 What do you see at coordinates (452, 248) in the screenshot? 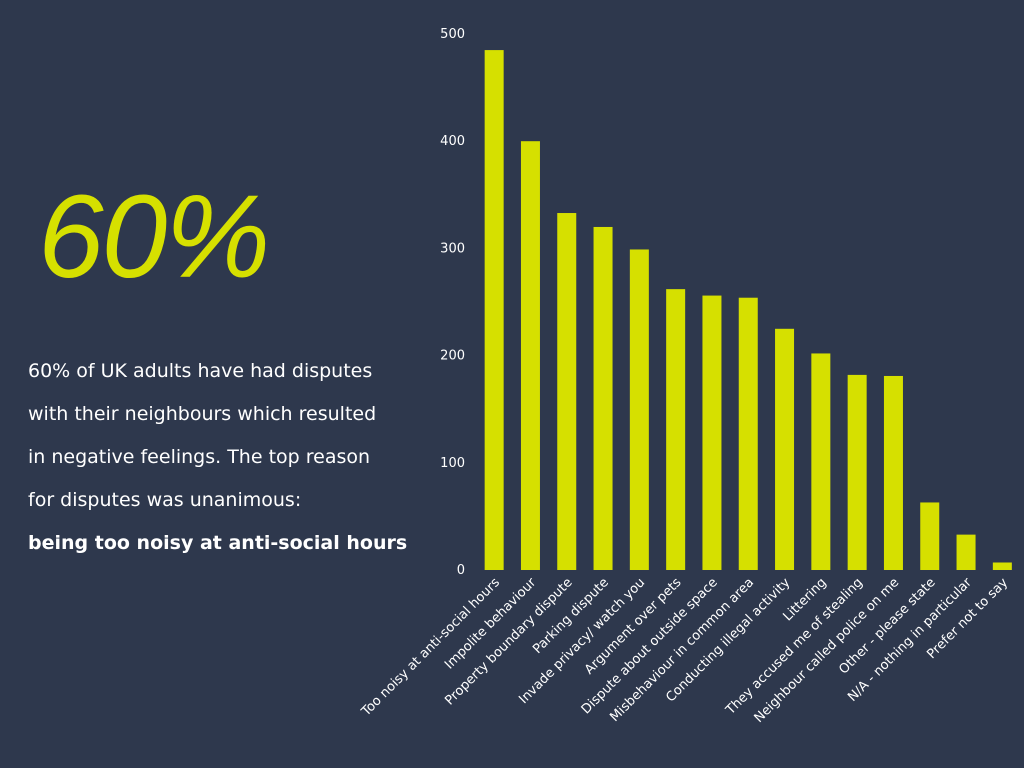
I see `y-tick-label: 300` at bounding box center [452, 248].